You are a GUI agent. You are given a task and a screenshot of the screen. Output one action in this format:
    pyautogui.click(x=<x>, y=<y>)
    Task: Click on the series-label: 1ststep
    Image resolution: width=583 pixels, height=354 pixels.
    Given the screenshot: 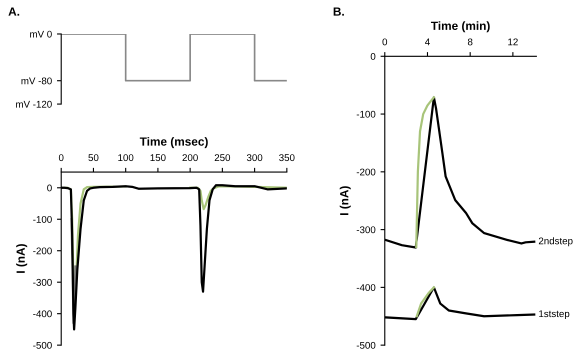 What is the action you would take?
    pyautogui.click(x=554, y=315)
    